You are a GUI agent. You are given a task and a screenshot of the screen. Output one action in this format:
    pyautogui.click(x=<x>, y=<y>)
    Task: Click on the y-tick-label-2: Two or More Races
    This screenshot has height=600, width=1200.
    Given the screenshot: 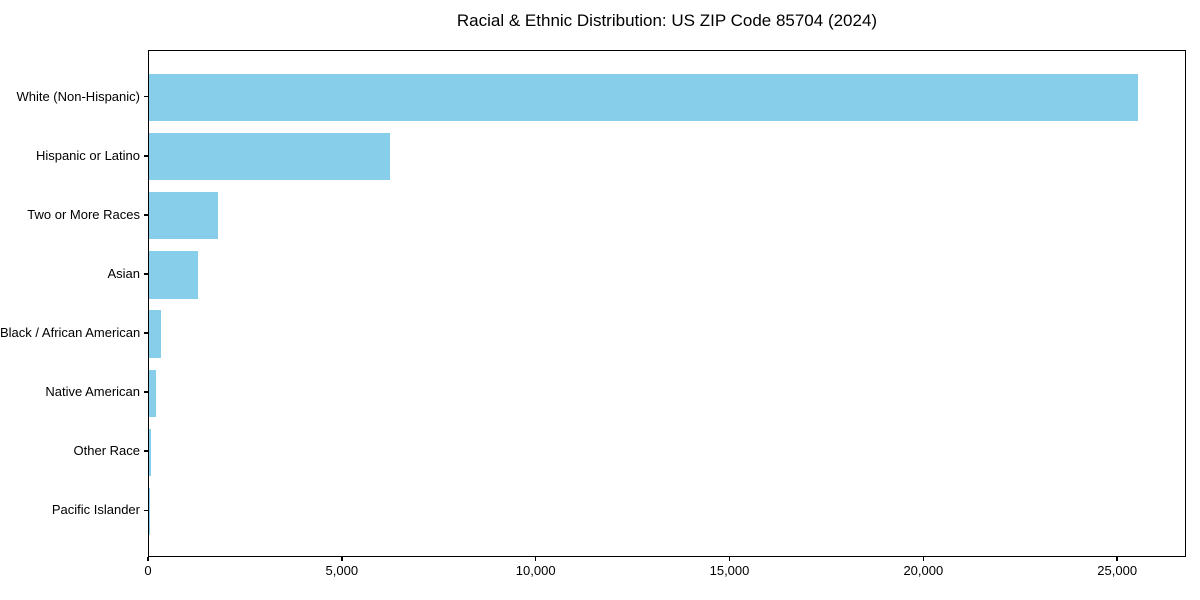 What is the action you would take?
    pyautogui.click(x=83, y=214)
    